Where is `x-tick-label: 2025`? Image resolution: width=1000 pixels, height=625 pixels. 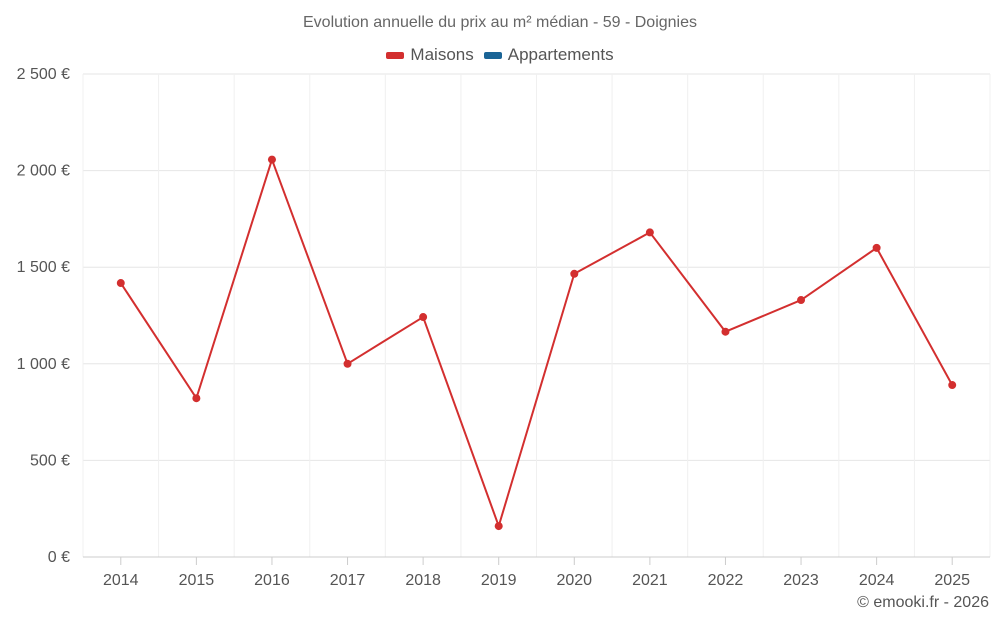
x-tick-label: 2025 is located at coordinates (952, 580).